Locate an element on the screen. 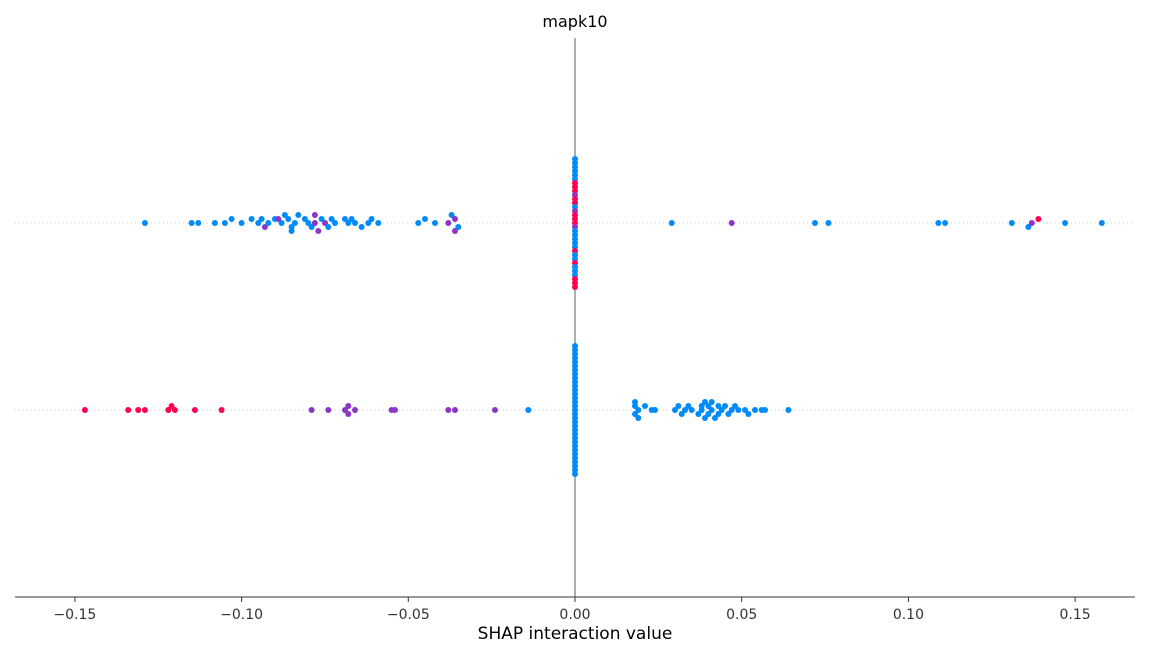 The width and height of the screenshot is (1150, 660). x-tick-label: 0.00 is located at coordinates (574, 615).